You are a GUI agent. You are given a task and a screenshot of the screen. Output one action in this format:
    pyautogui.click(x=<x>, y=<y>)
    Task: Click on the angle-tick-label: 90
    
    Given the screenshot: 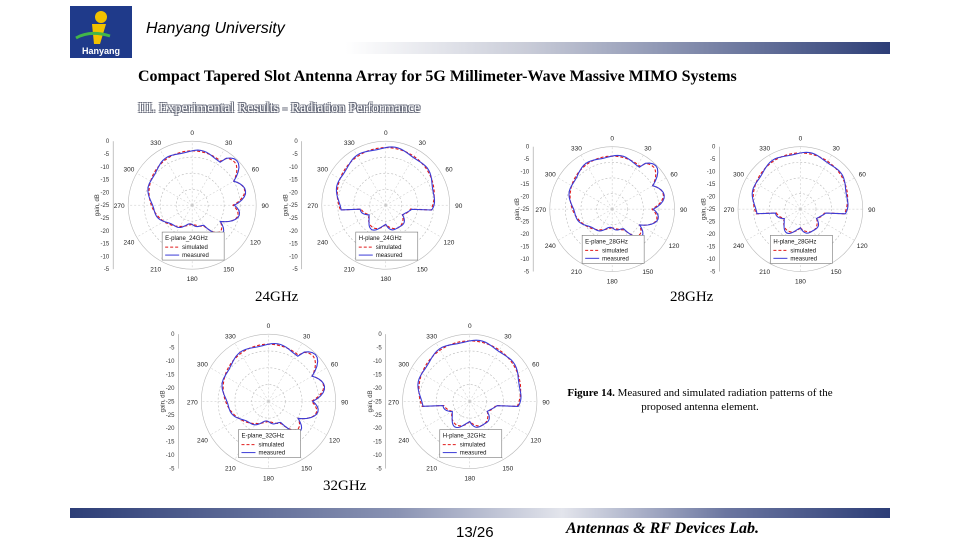 What is the action you would take?
    pyautogui.click(x=345, y=402)
    